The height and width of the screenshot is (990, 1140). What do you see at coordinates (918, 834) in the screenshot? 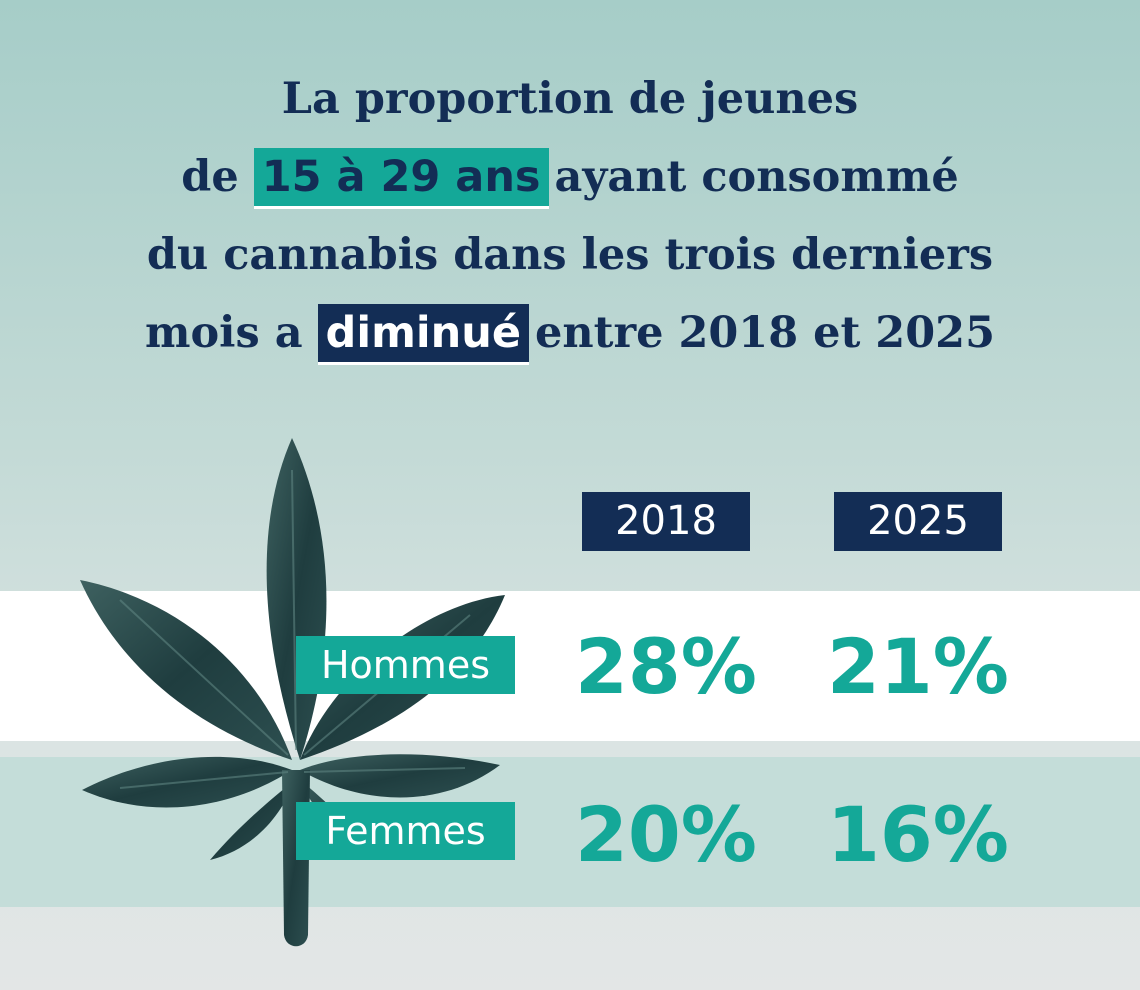
I see `value-femmes-2025: 16%` at bounding box center [918, 834].